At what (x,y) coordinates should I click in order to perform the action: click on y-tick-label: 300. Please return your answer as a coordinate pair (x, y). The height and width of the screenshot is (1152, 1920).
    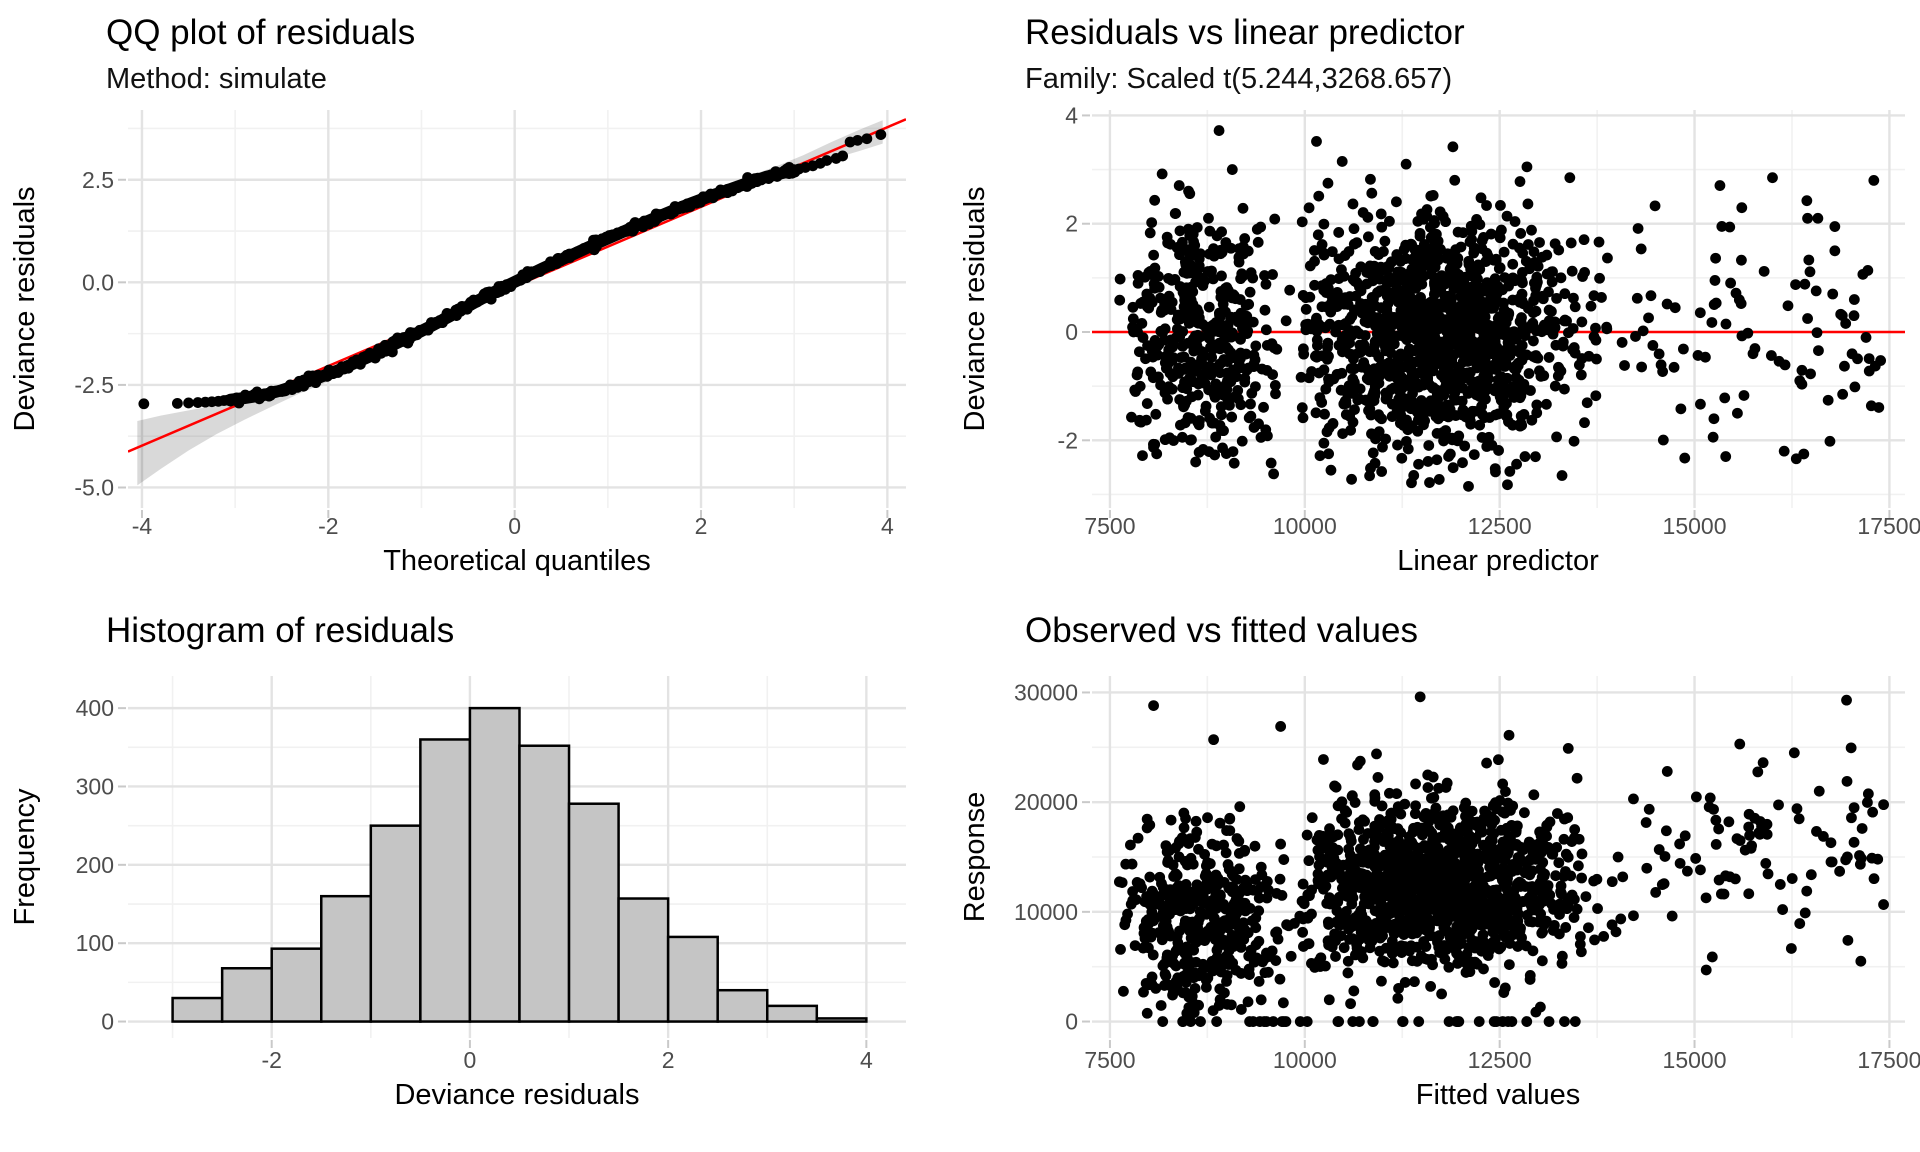
    Looking at the image, I should click on (95, 786).